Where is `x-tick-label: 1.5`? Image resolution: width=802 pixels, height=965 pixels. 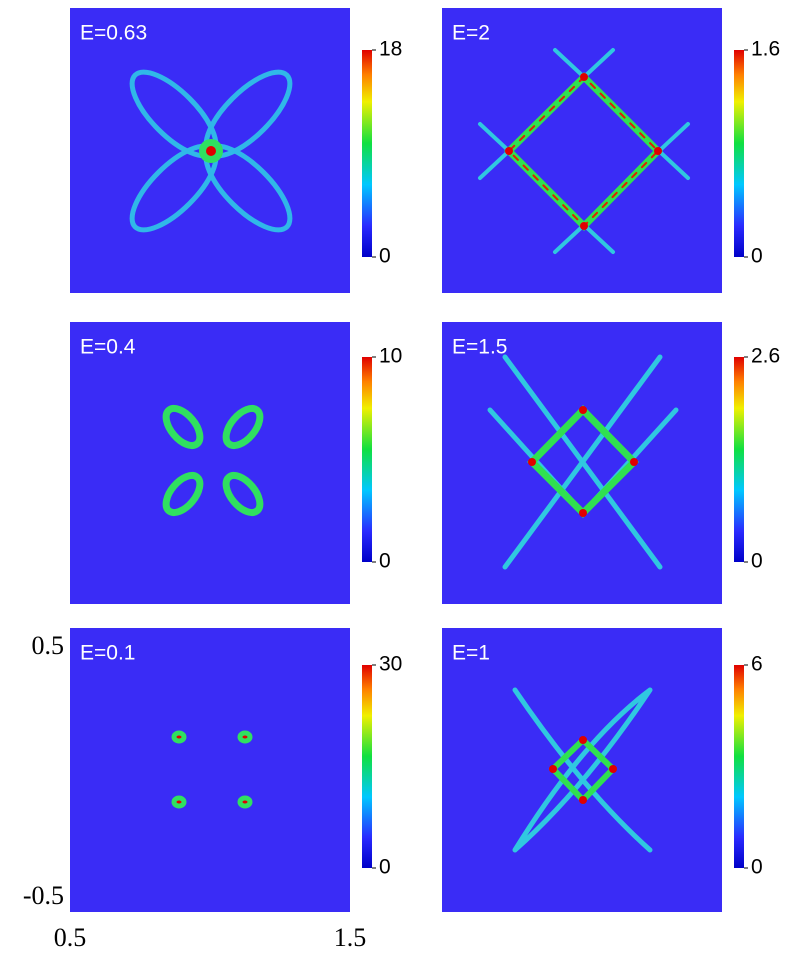 x-tick-label: 1.5 is located at coordinates (350, 937).